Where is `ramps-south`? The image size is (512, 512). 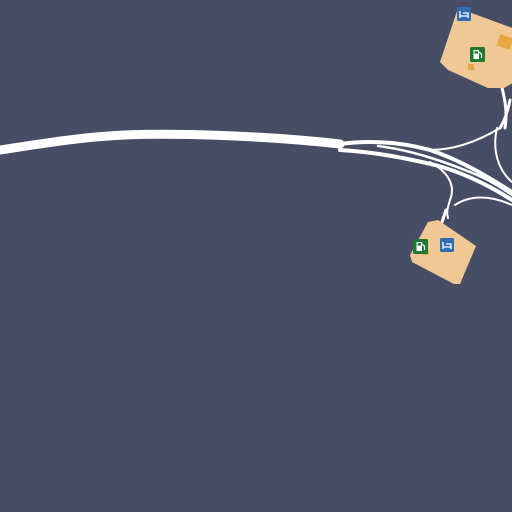 ramps-south is located at coordinates (470, 192).